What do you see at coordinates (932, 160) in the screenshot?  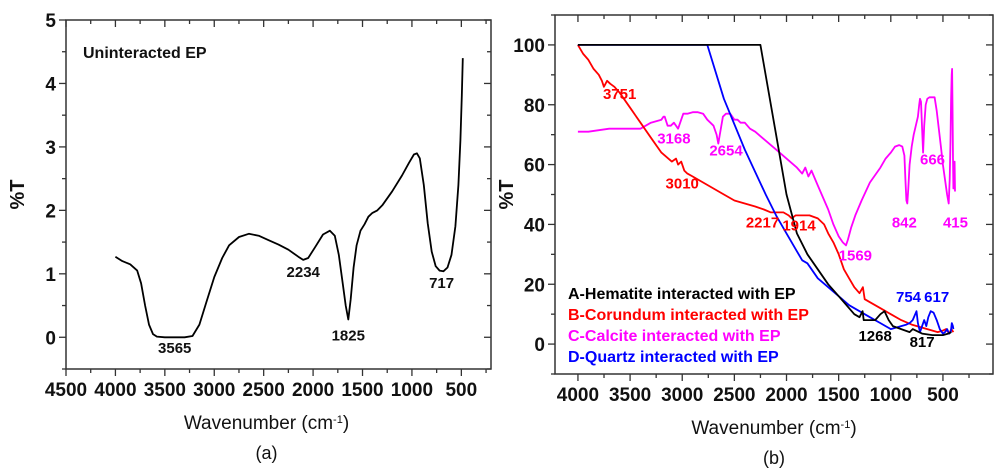 I see `peak-label-calcite: 666` at bounding box center [932, 160].